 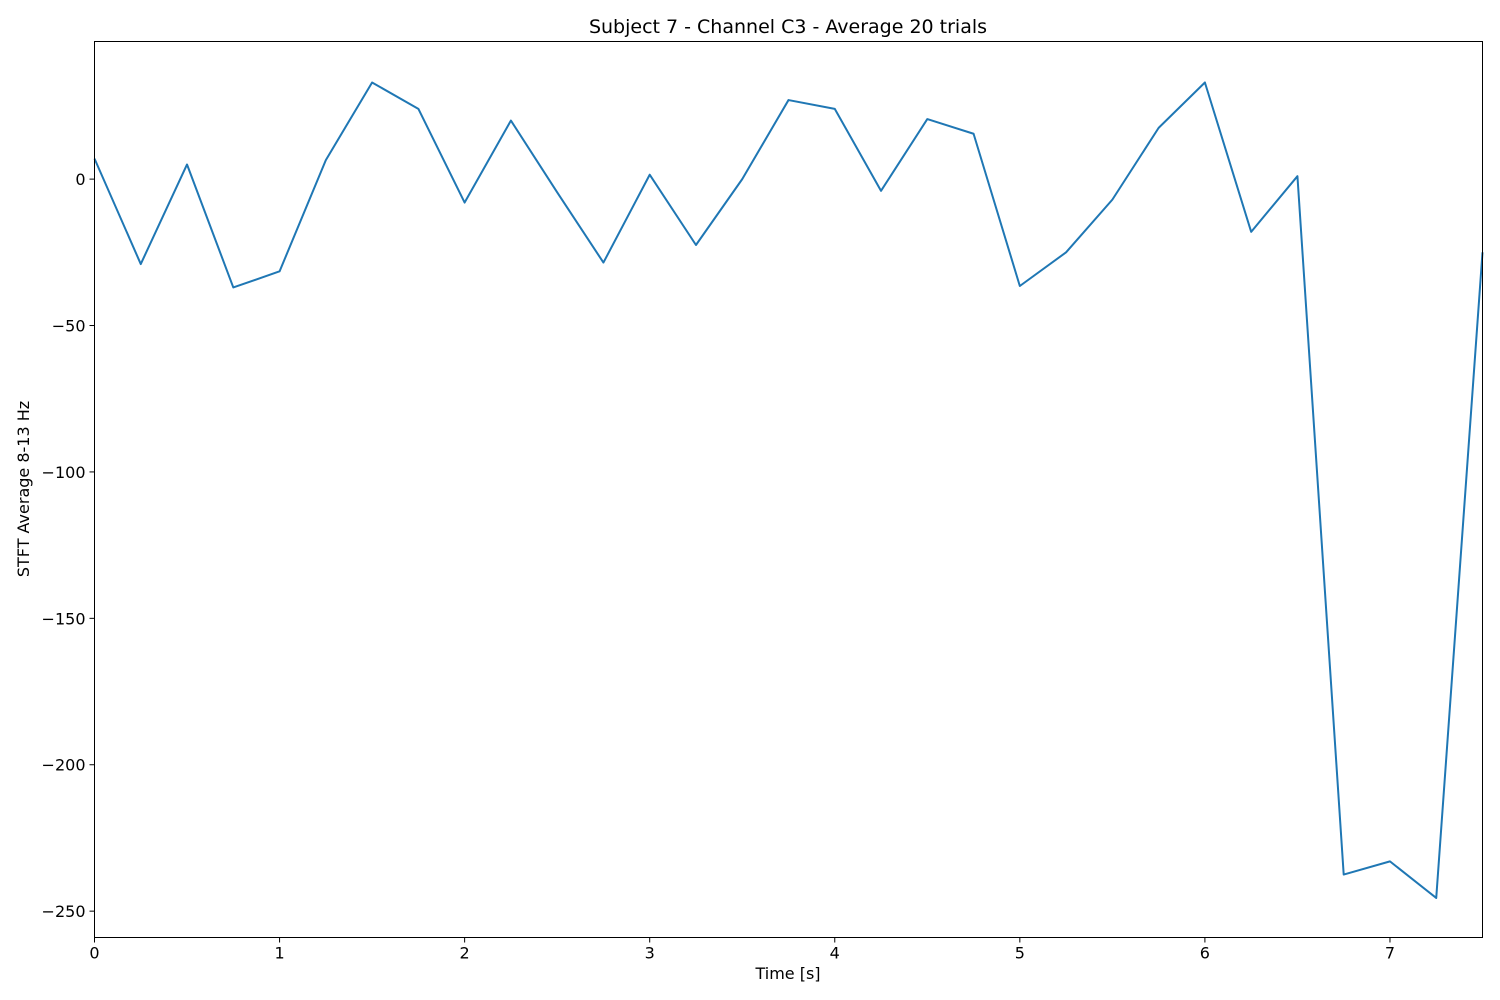 I want to click on y-tick-label: −50, so click(x=69, y=326).